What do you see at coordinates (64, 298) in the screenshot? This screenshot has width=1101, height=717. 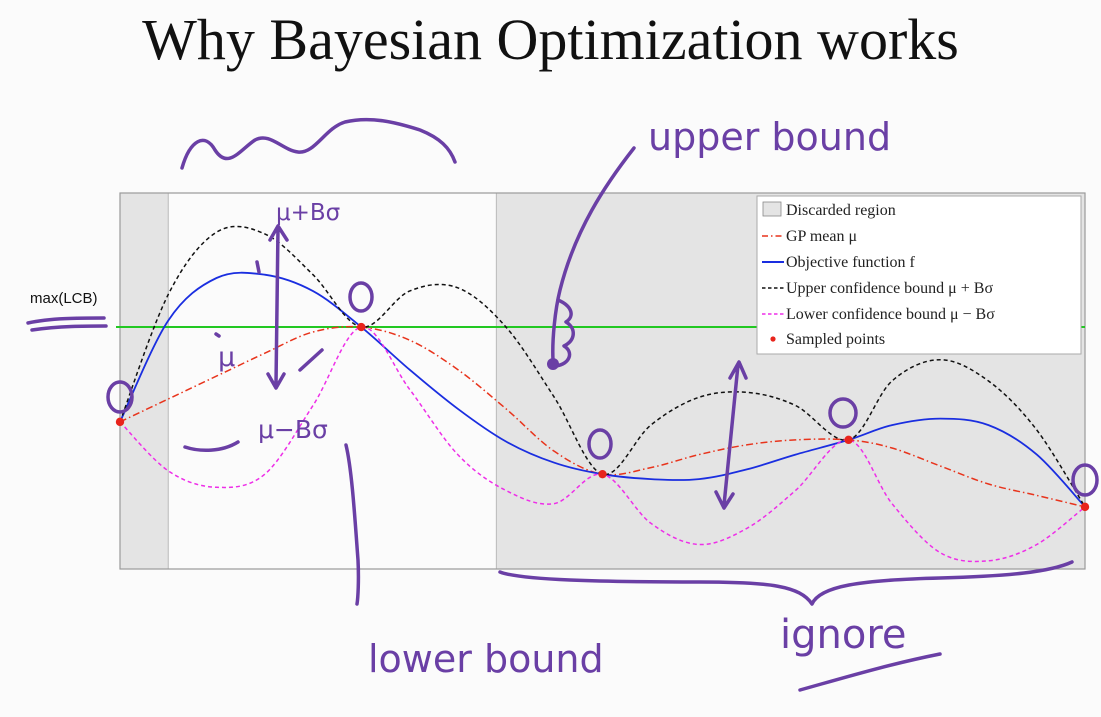 I see `max-lcb-label: max(LCB)` at bounding box center [64, 298].